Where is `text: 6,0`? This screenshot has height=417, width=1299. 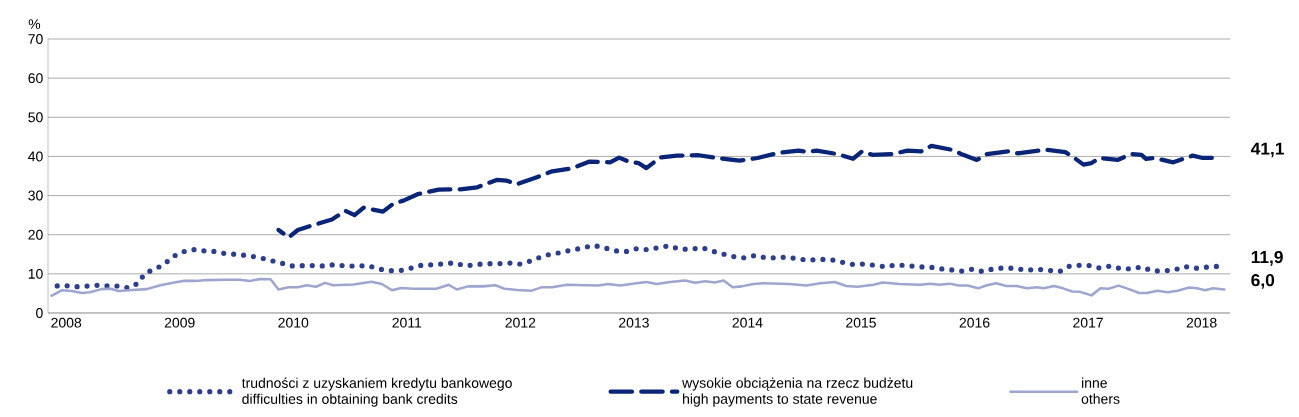
text: 6,0 is located at coordinates (1263, 281).